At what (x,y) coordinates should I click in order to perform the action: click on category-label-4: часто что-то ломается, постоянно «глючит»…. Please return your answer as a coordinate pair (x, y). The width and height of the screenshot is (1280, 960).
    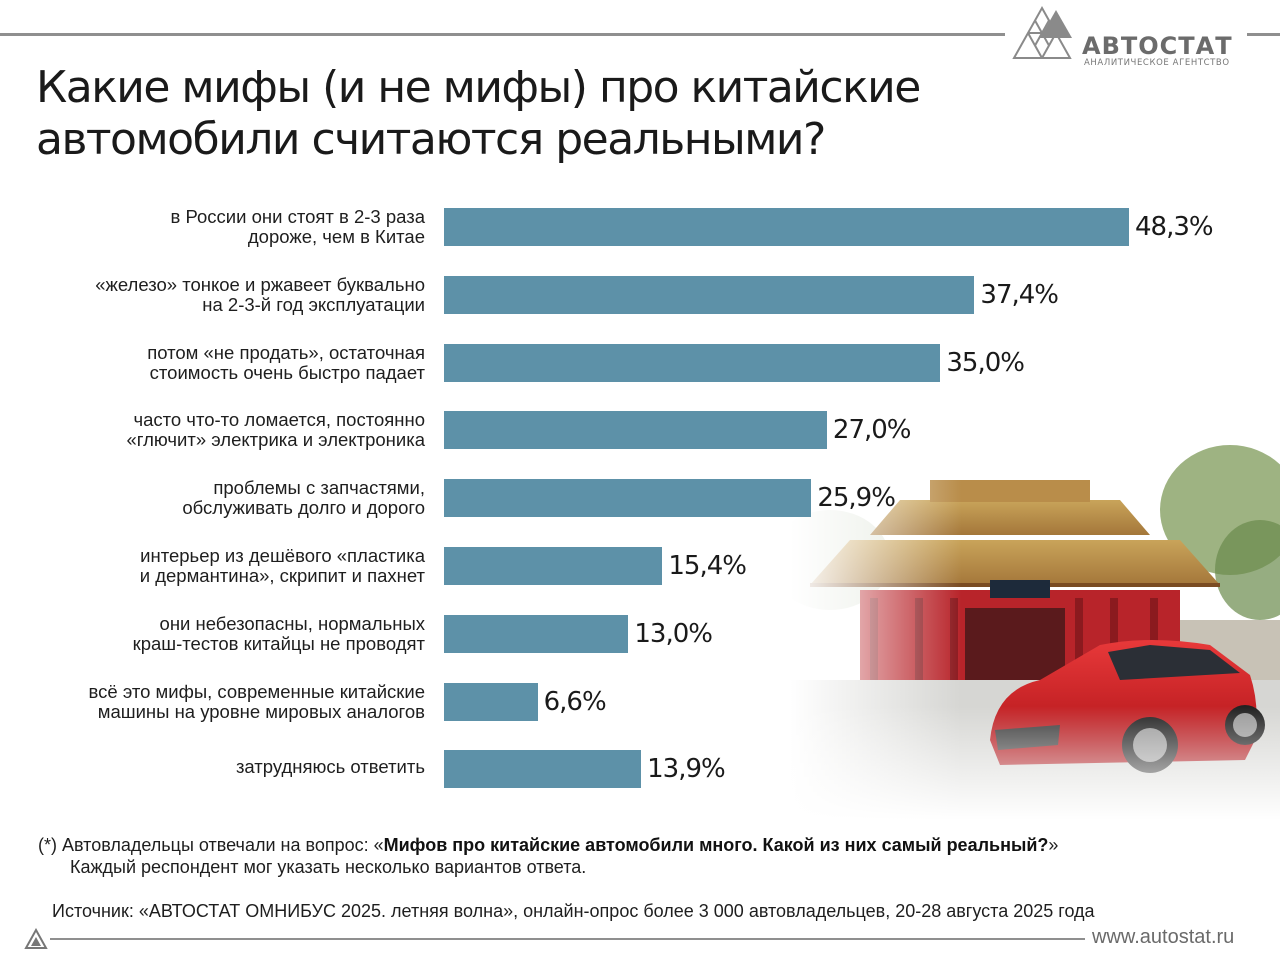
    Looking at the image, I should click on (223, 430).